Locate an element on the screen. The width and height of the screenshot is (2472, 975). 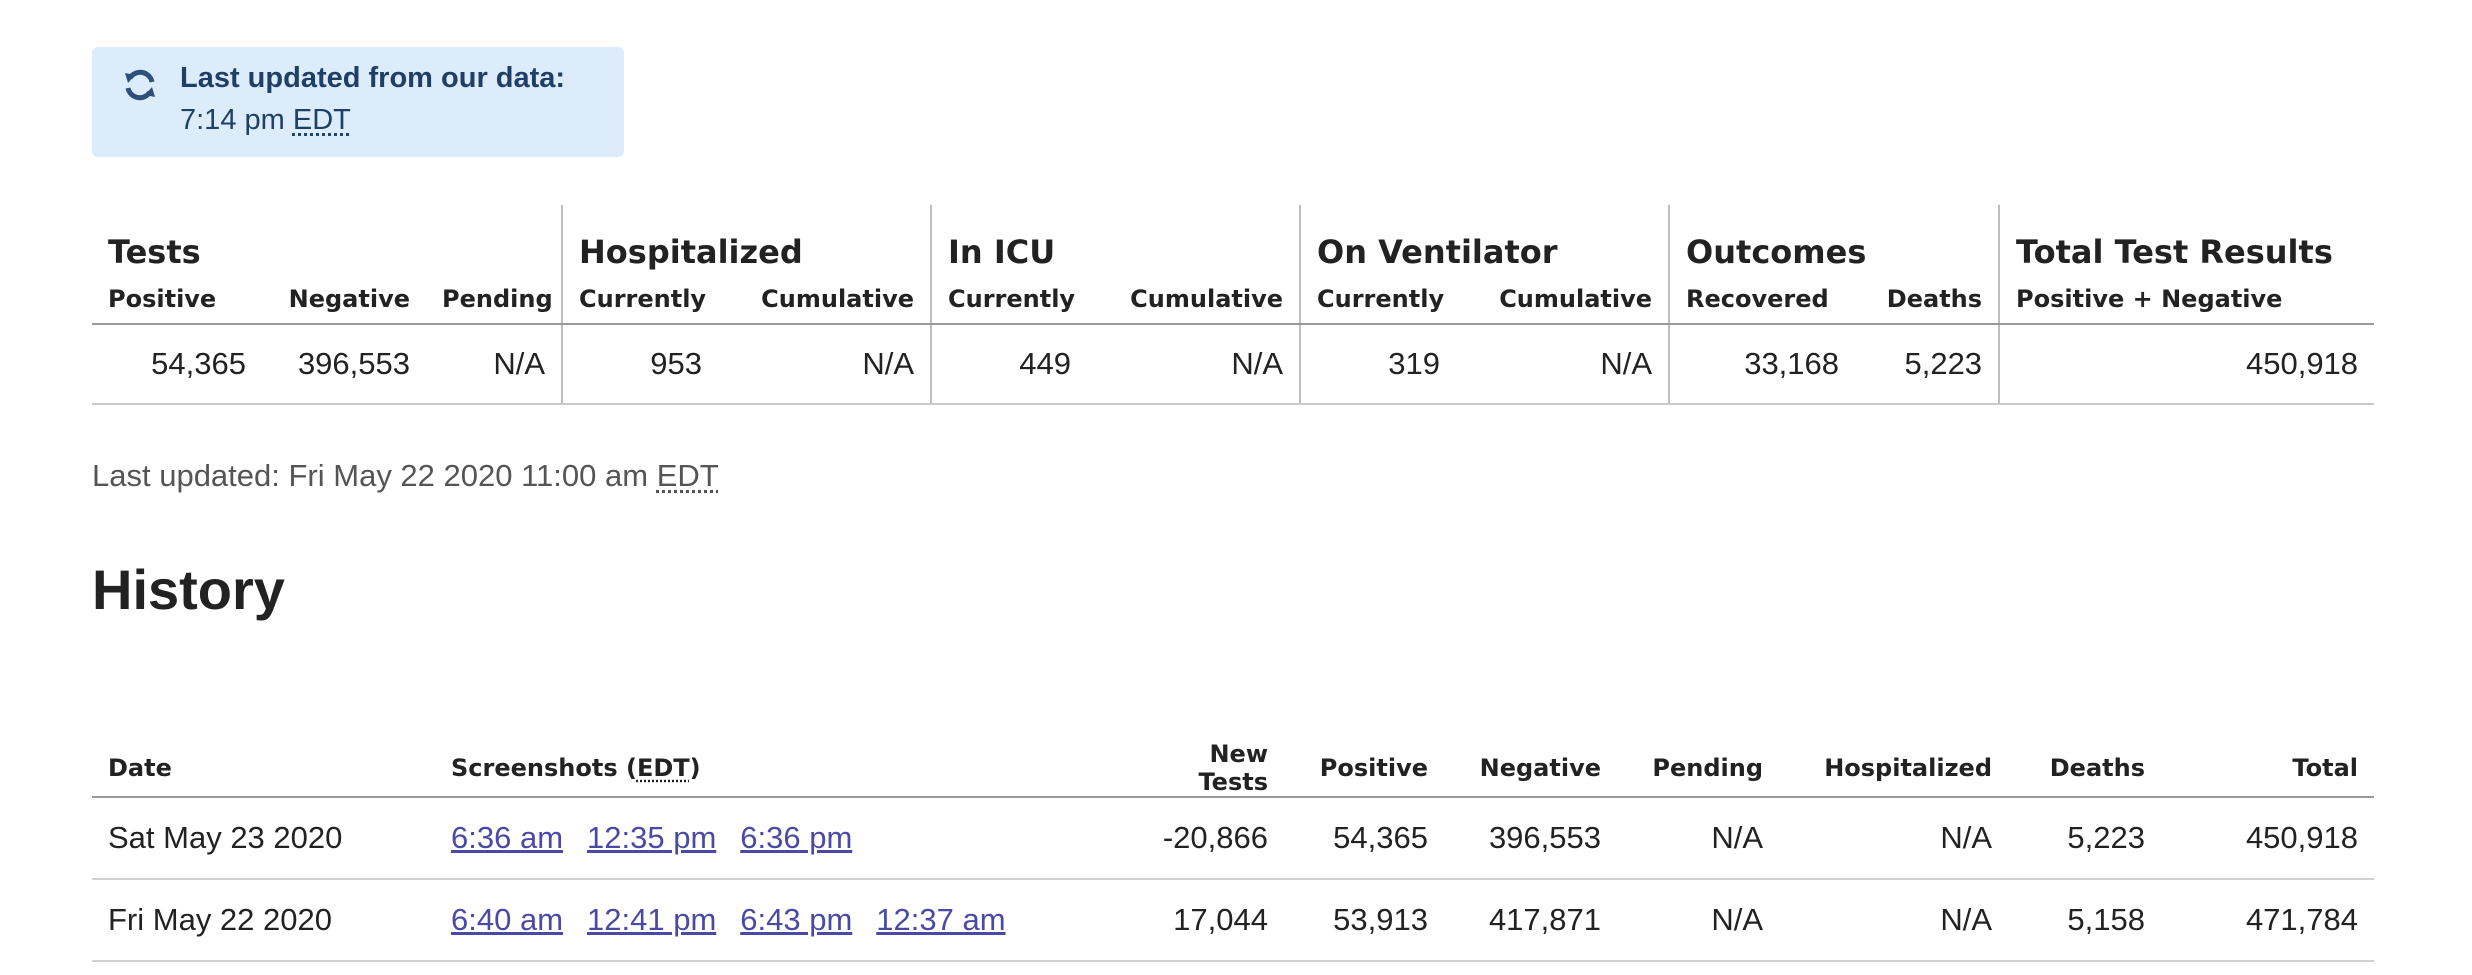
history-total: 471,784 is located at coordinates (2267, 920).